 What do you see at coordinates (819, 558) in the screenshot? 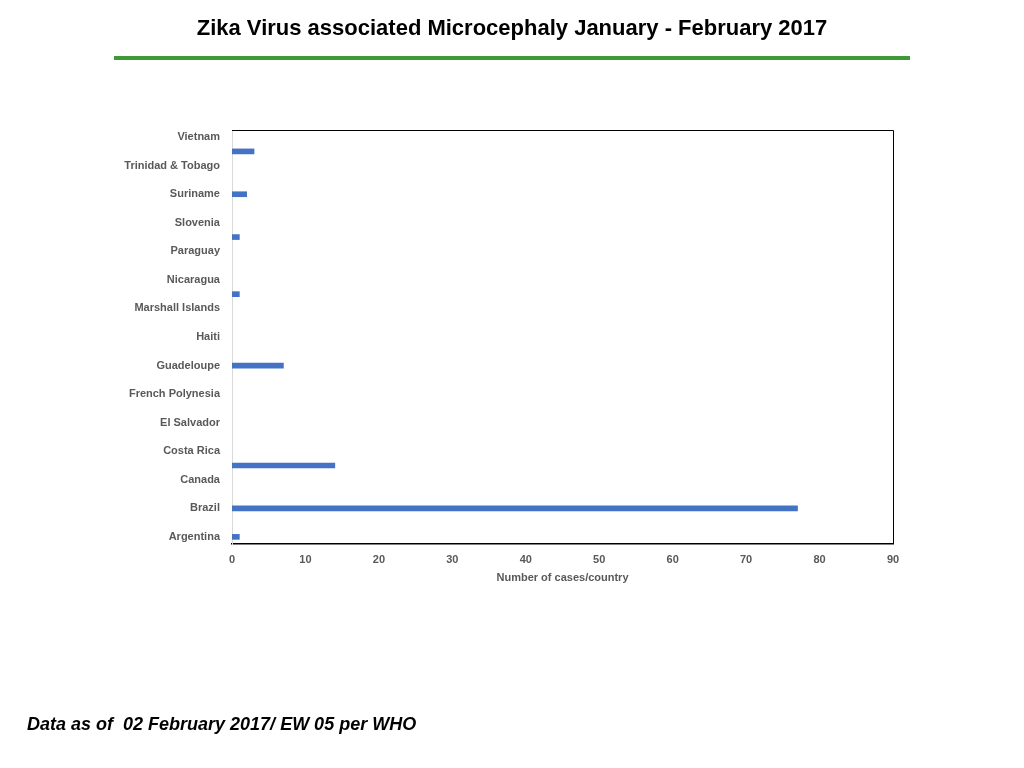
I see `x-tick-label: 80` at bounding box center [819, 558].